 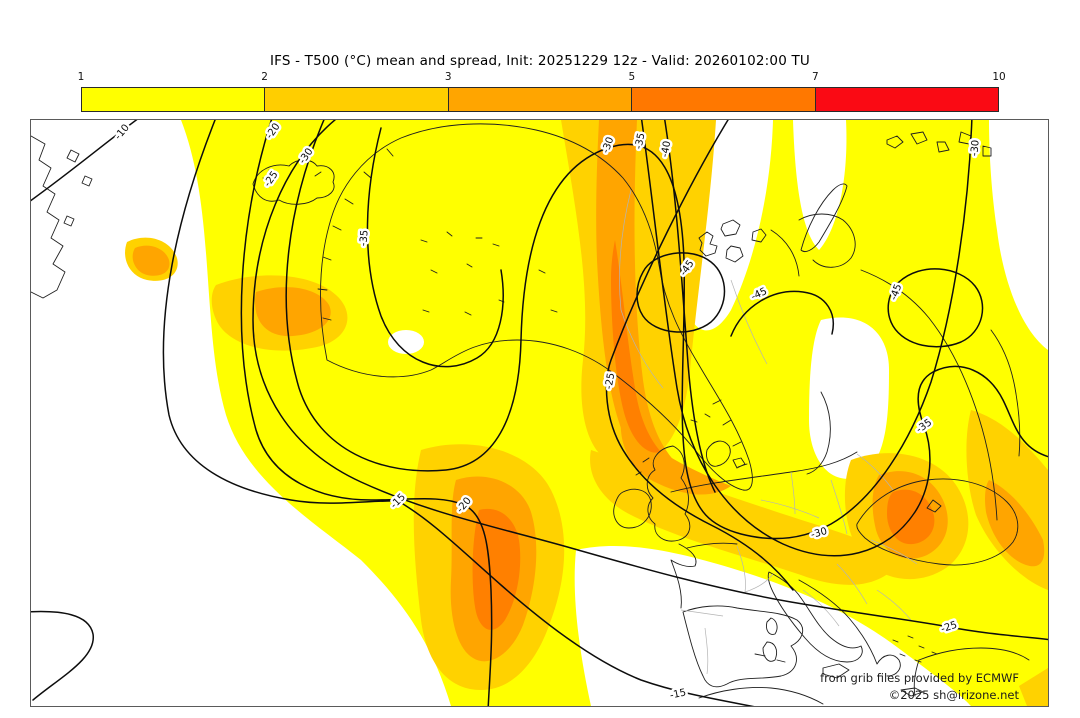 I want to click on attribution-source: from grib files provided by ECMWF, so click(x=919, y=678).